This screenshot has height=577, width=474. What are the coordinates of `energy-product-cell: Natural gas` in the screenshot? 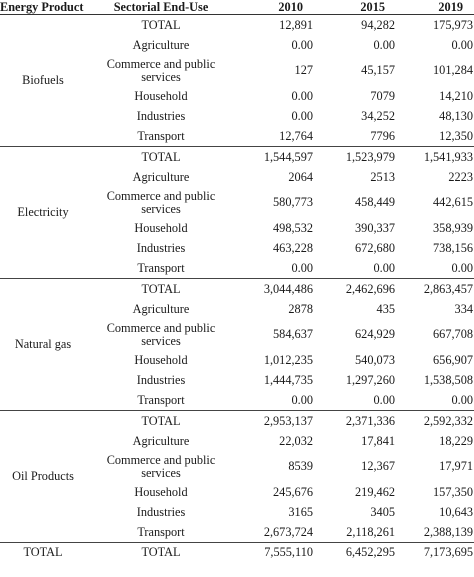 It's located at (44, 344).